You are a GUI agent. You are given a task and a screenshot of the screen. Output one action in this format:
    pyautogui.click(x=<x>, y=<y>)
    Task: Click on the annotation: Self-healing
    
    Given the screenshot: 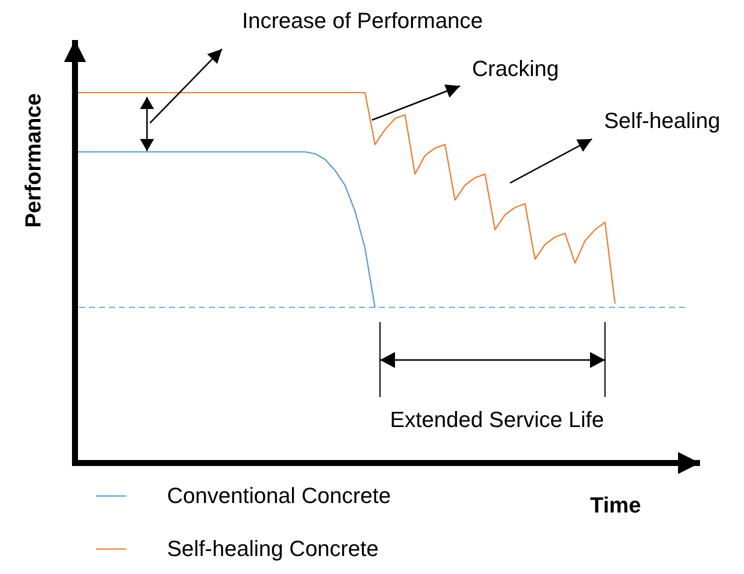 What is the action you would take?
    pyautogui.click(x=662, y=120)
    